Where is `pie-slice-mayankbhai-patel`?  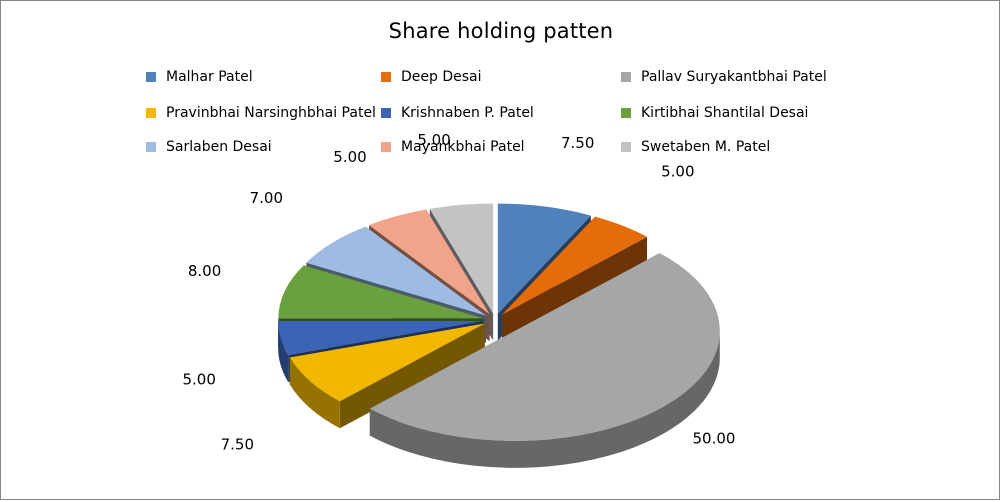 pie-slice-mayankbhai-patel is located at coordinates (429, 262).